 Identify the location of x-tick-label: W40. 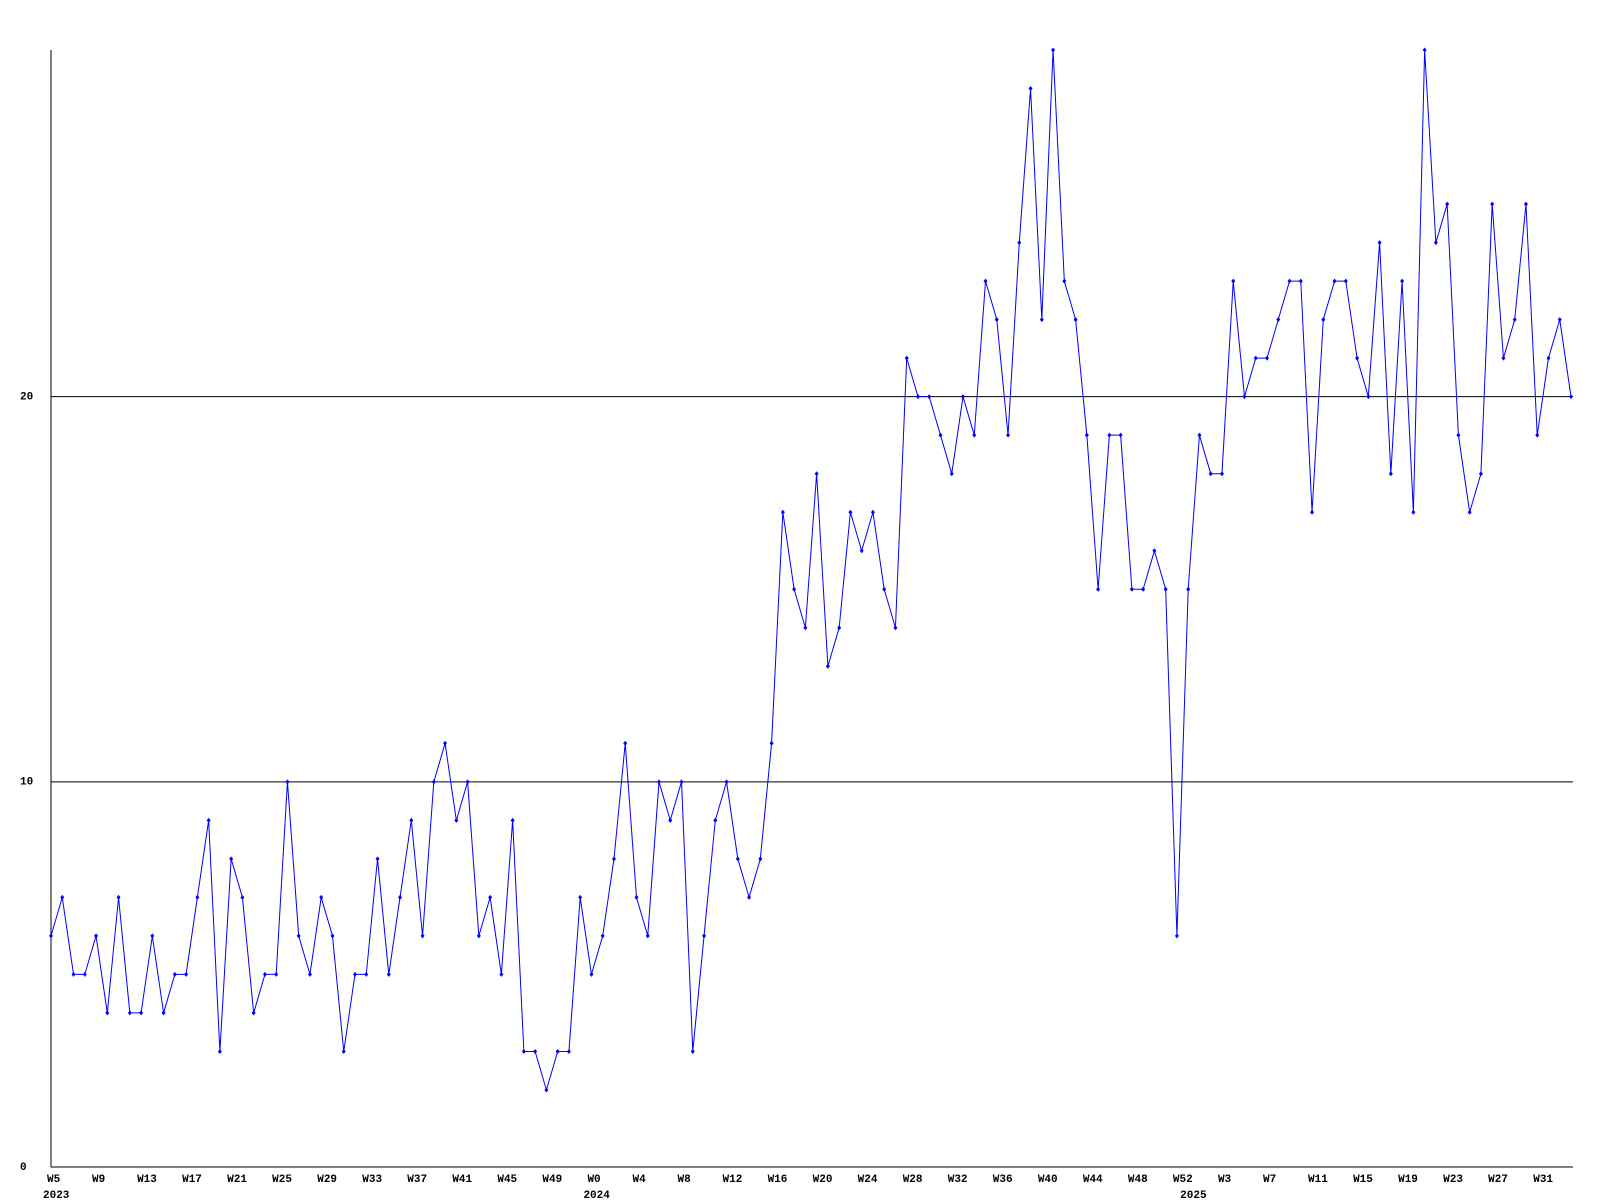
(1048, 1180).